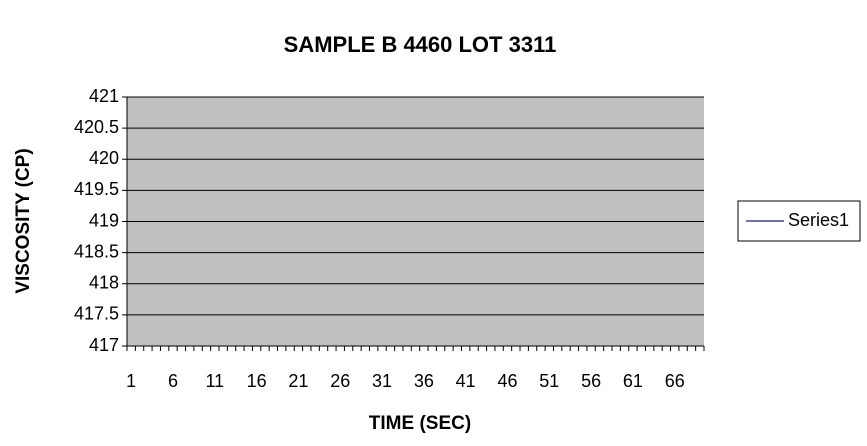 The image size is (867, 446). What do you see at coordinates (591, 381) in the screenshot?
I see `x-tick-label: 56` at bounding box center [591, 381].